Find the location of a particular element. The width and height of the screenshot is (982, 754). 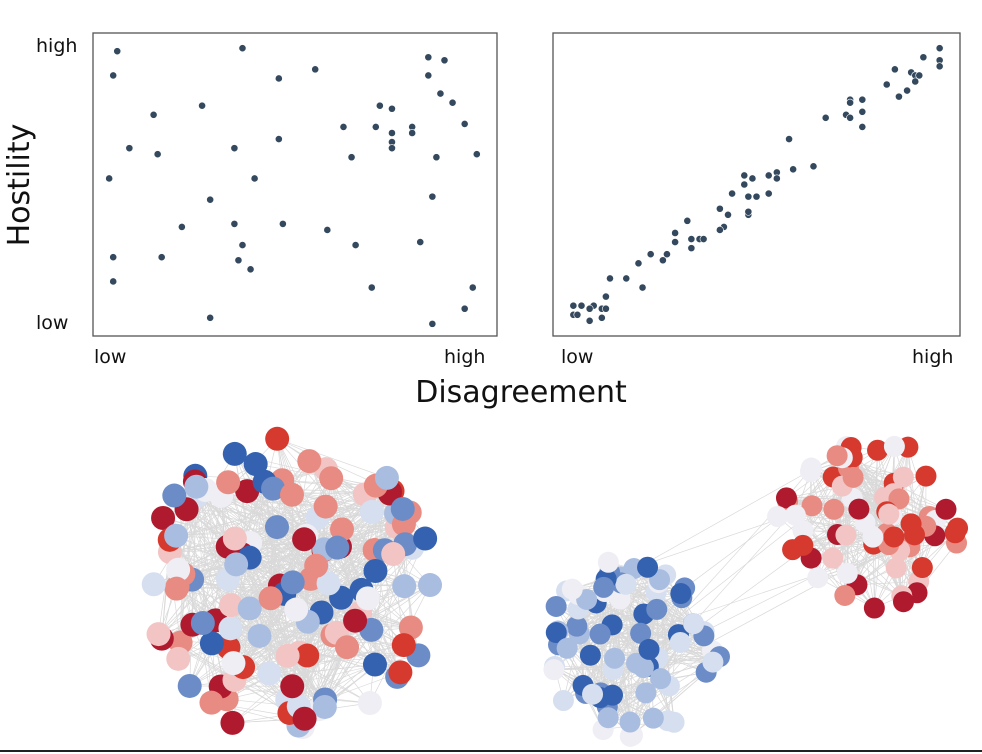

bridge-edge is located at coordinates (759, 532).